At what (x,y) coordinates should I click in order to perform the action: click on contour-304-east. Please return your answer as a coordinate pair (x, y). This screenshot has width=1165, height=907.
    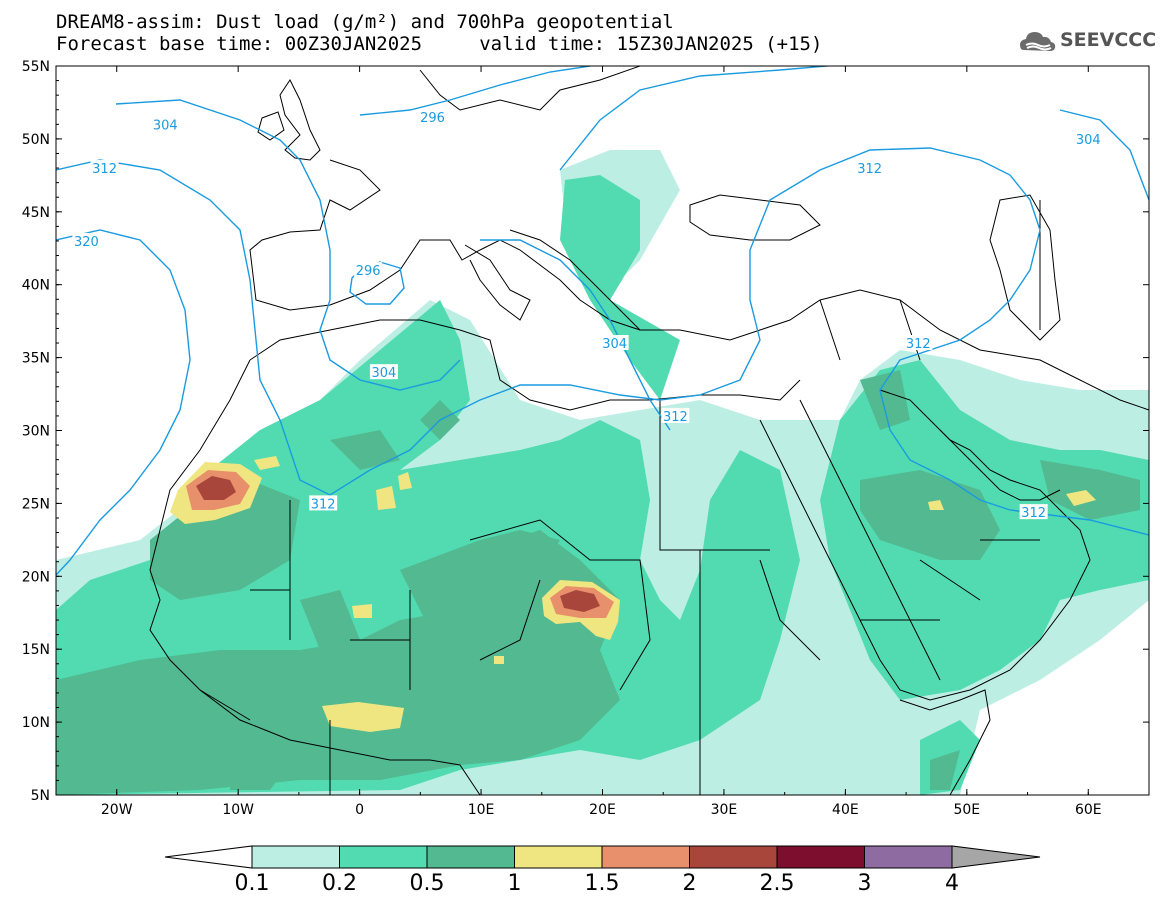
    Looking at the image, I should click on (1104, 155).